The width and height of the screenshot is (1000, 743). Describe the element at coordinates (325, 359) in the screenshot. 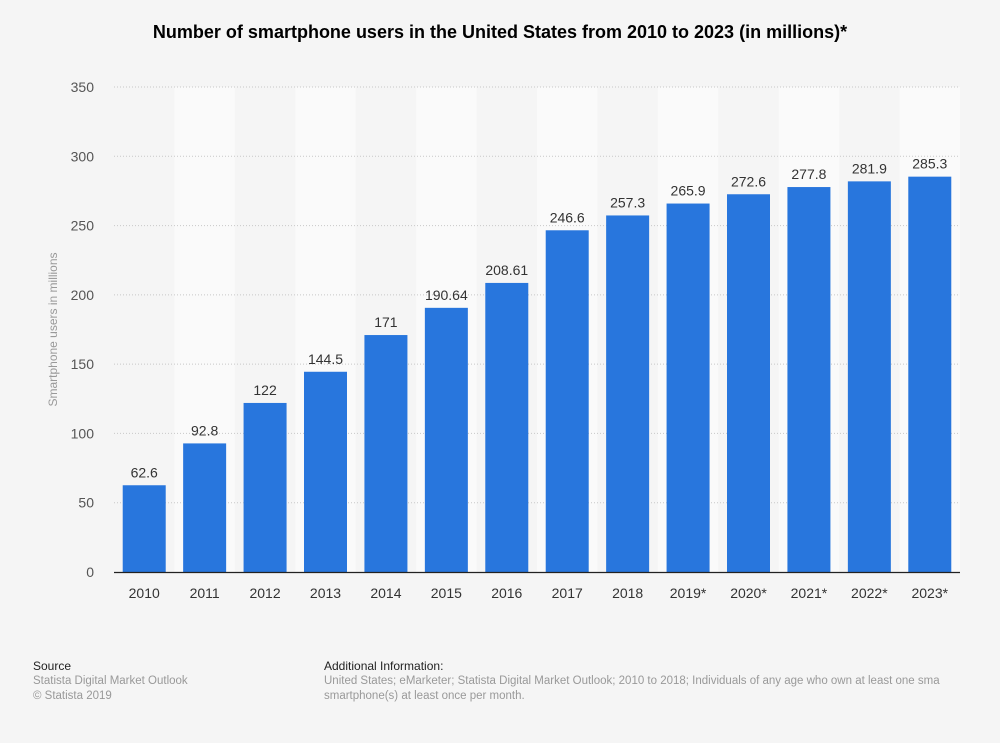

I see `data-label: 144.5` at that location.